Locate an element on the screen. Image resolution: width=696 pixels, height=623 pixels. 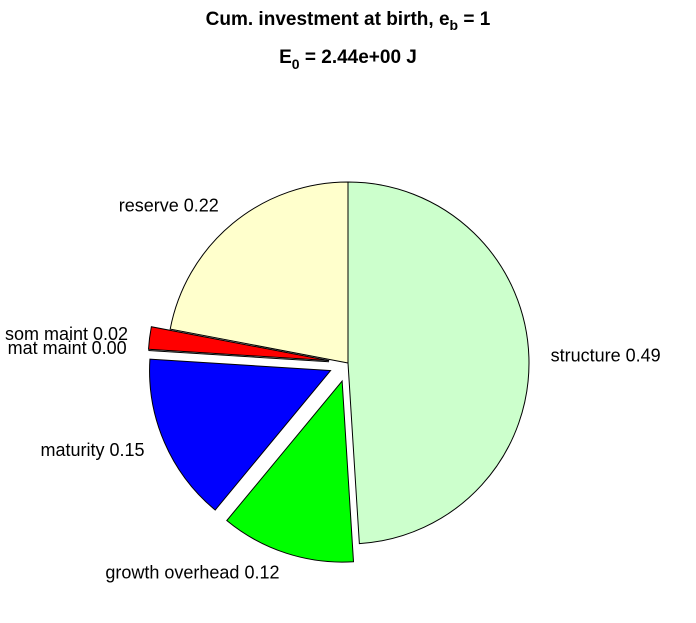
title-rest: = 1 is located at coordinates (474, 19).